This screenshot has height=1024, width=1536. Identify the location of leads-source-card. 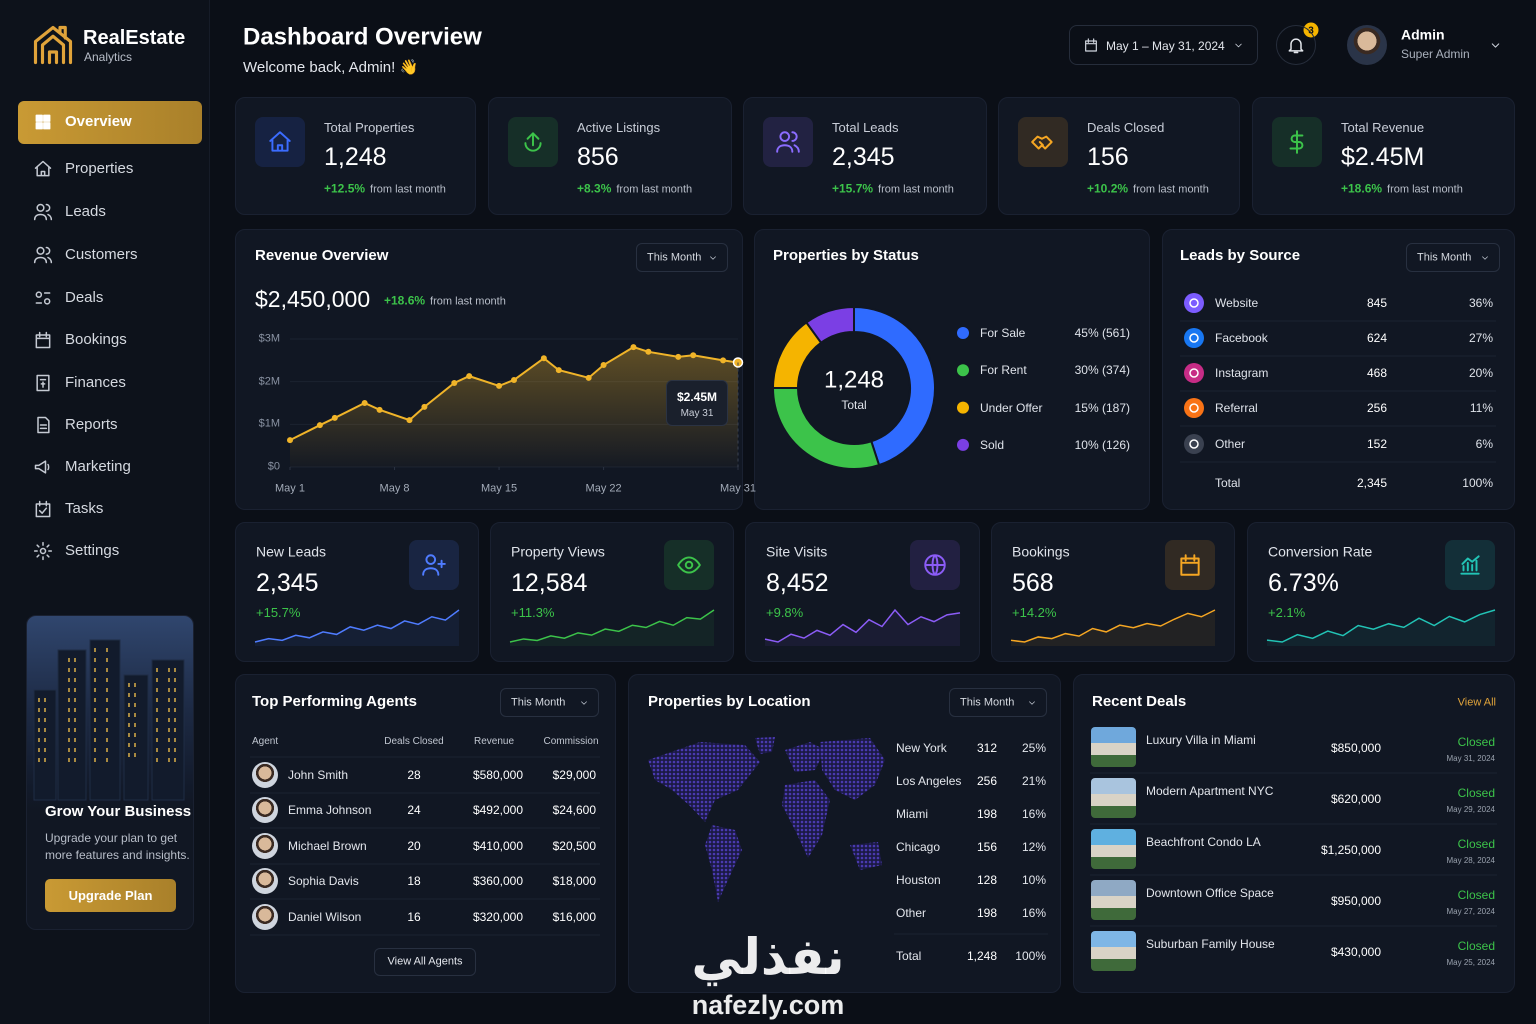
(1338, 369).